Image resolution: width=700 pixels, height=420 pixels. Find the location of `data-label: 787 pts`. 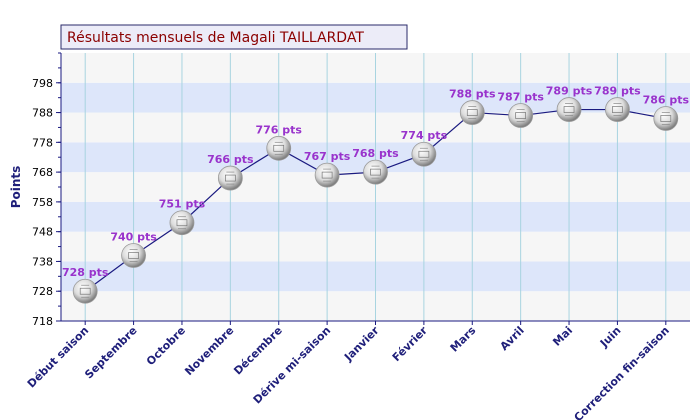

data-label: 787 pts is located at coordinates (520, 97).